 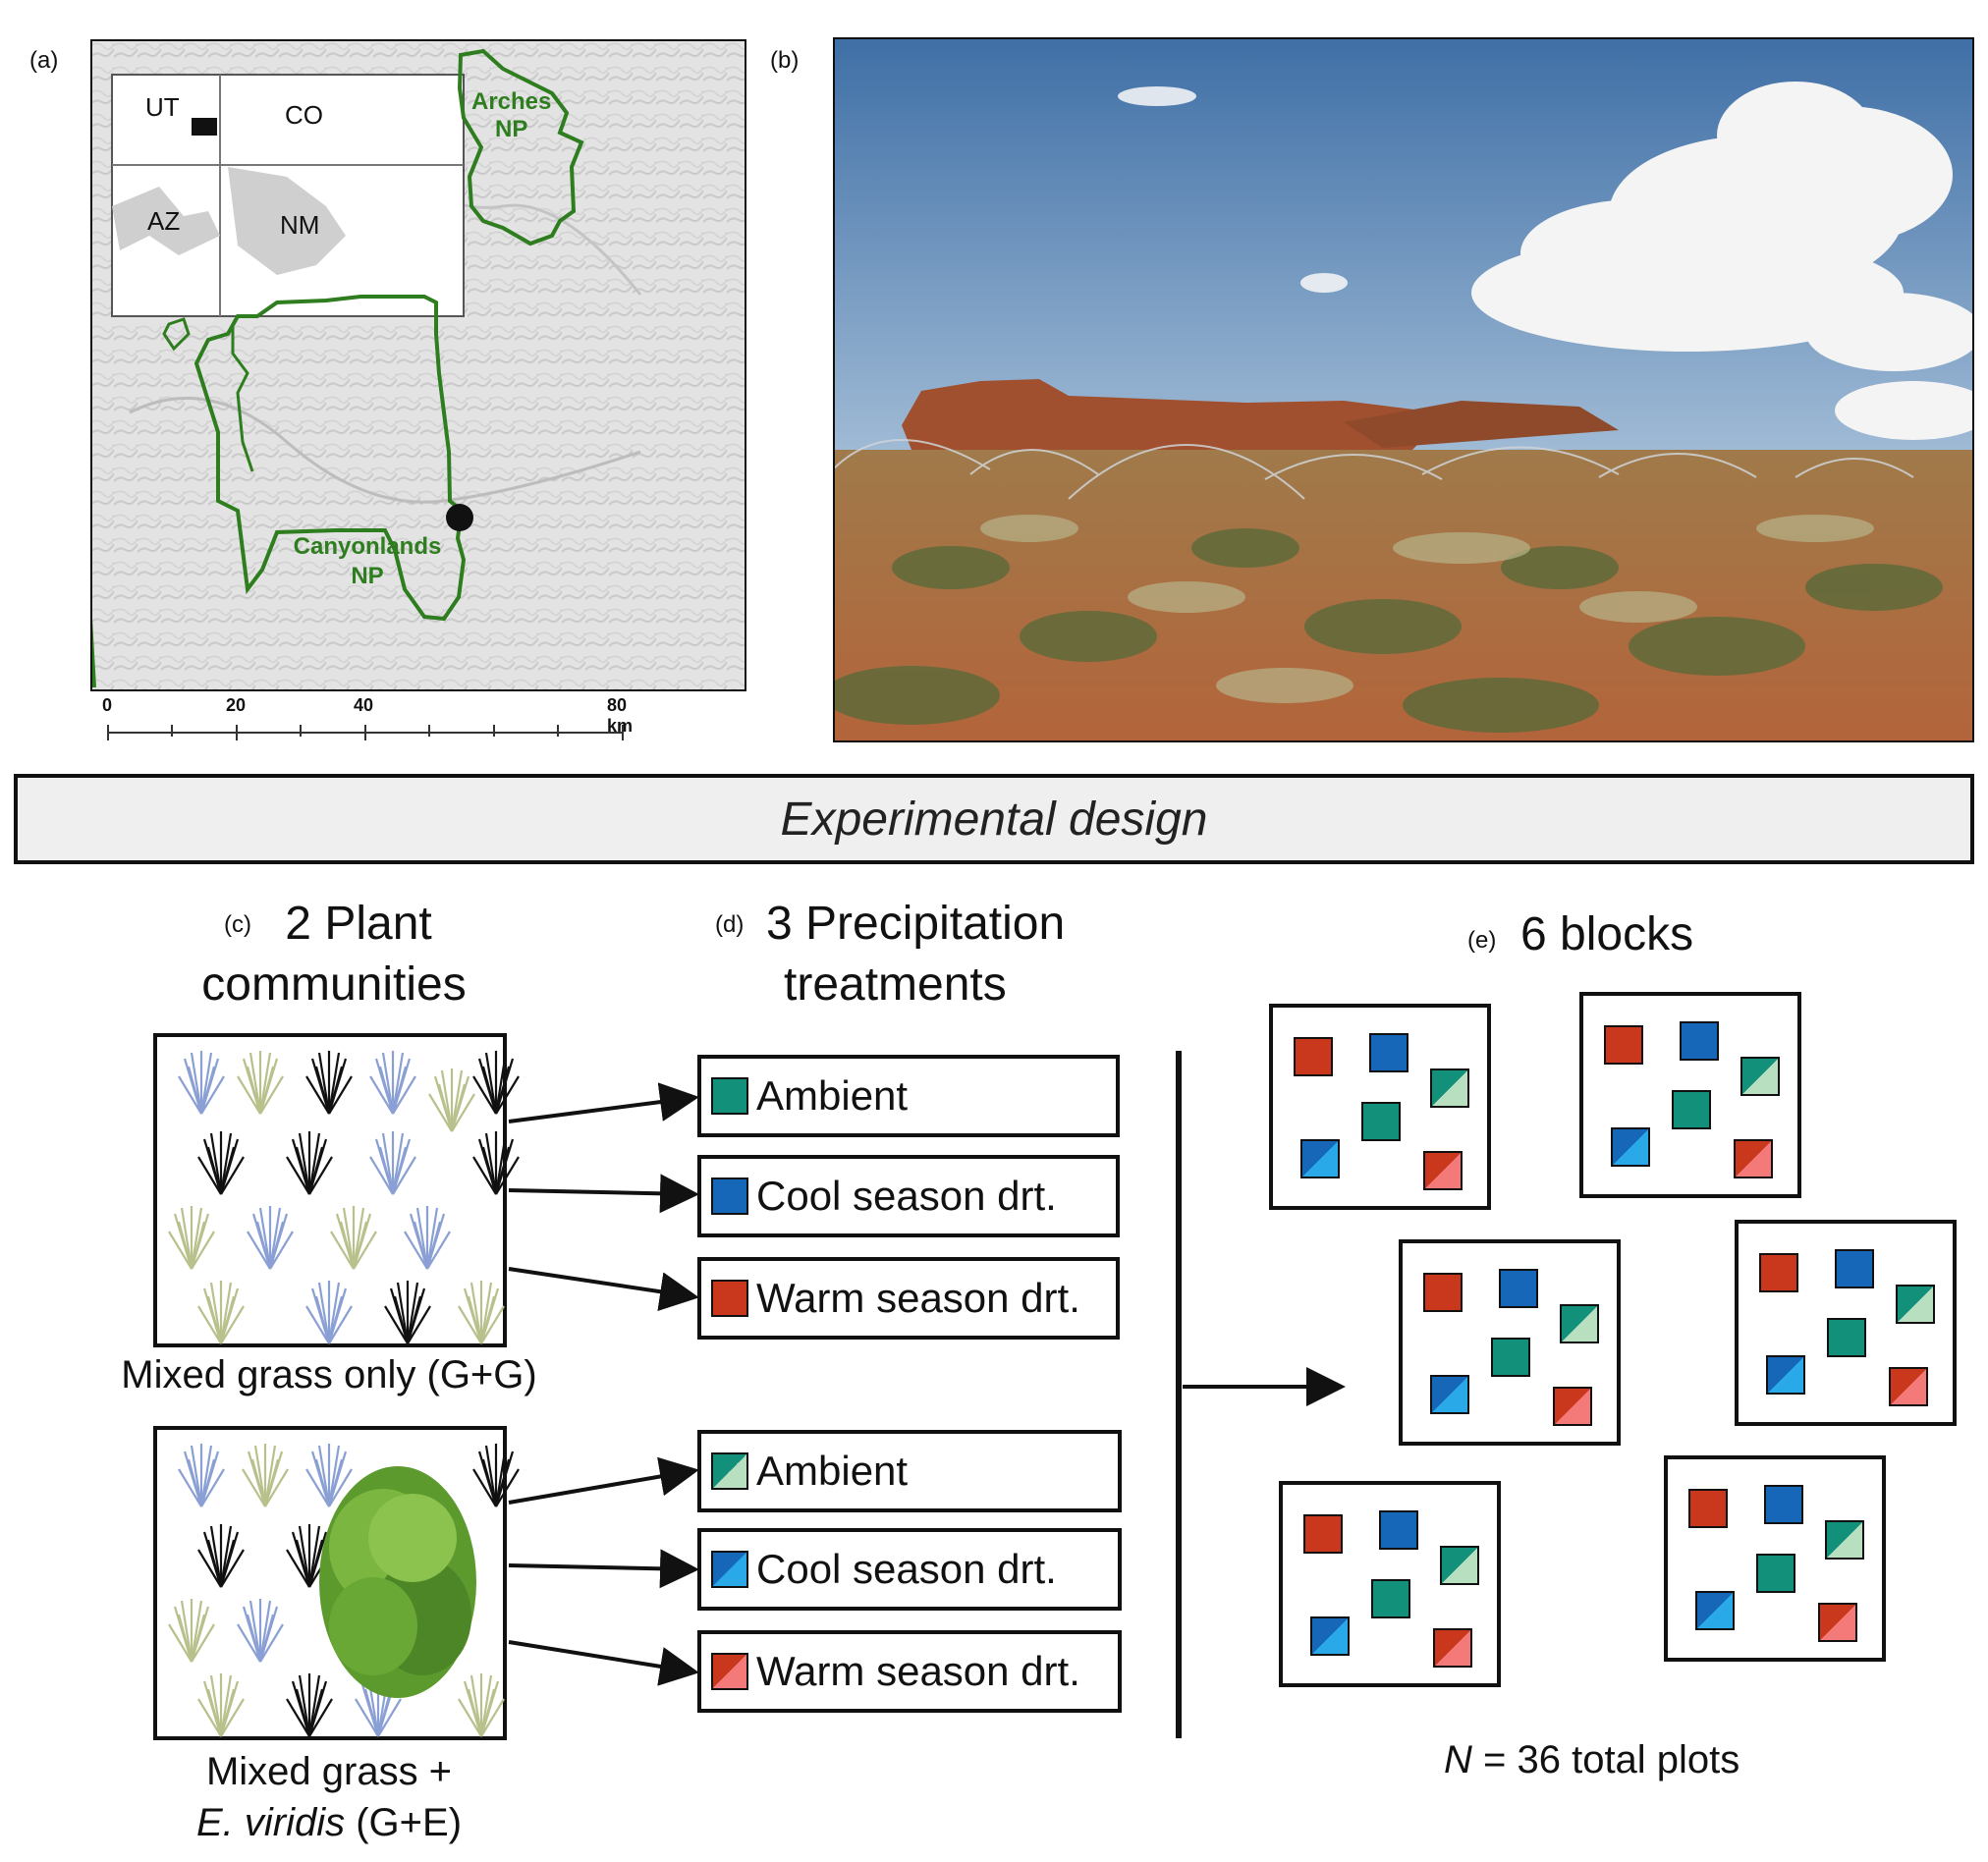 I want to click on plant-communities-title-line1: 2 Plant, so click(x=358, y=924).